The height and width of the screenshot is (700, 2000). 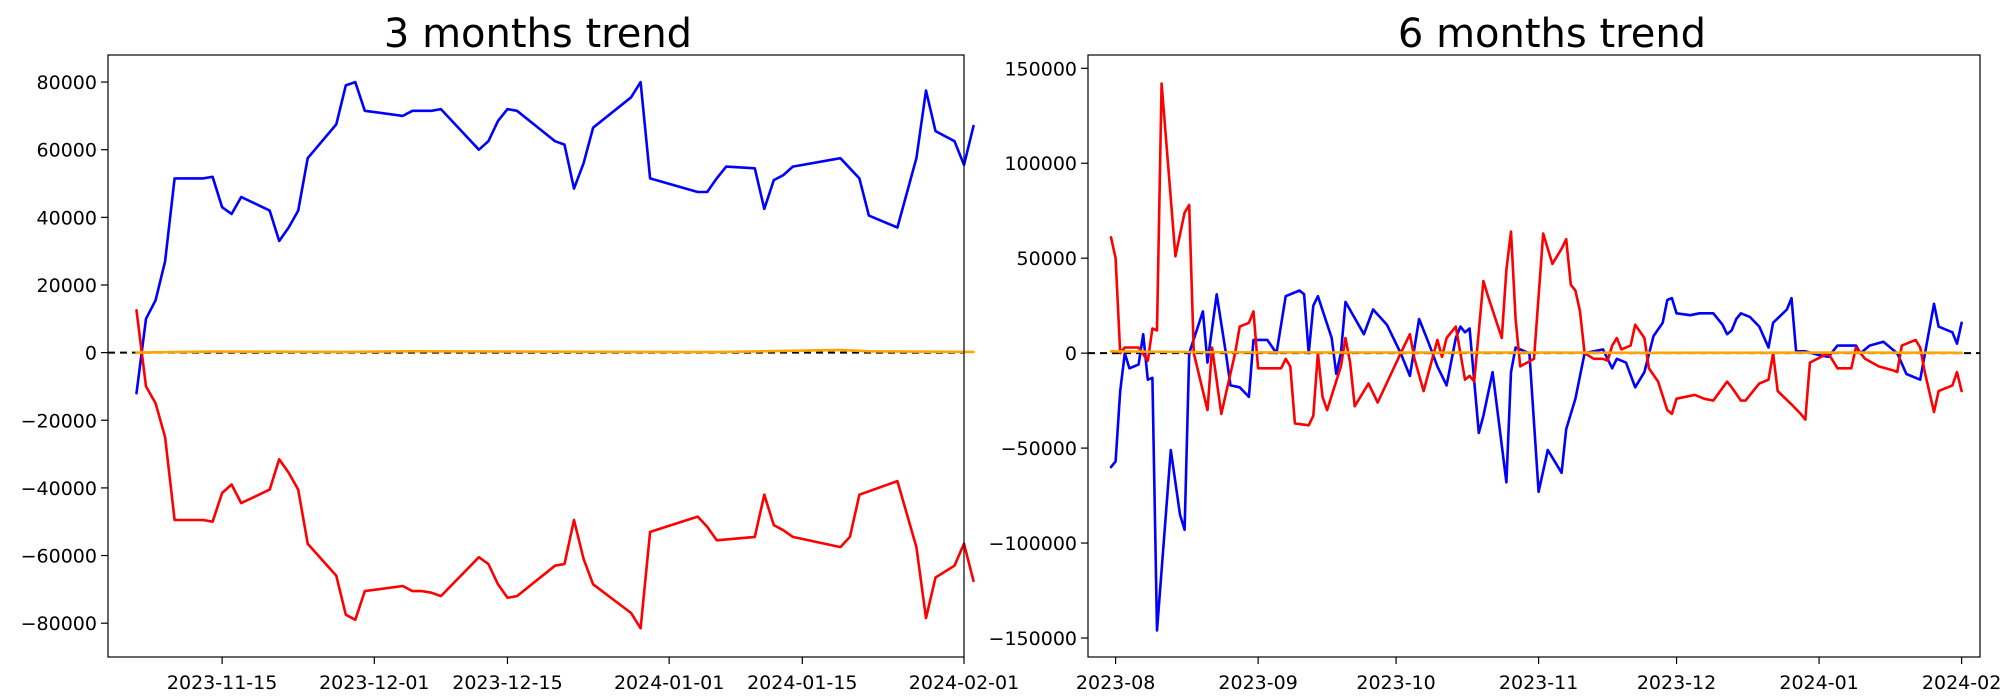 What do you see at coordinates (67, 218) in the screenshot?
I see `y-tick-label: 40000` at bounding box center [67, 218].